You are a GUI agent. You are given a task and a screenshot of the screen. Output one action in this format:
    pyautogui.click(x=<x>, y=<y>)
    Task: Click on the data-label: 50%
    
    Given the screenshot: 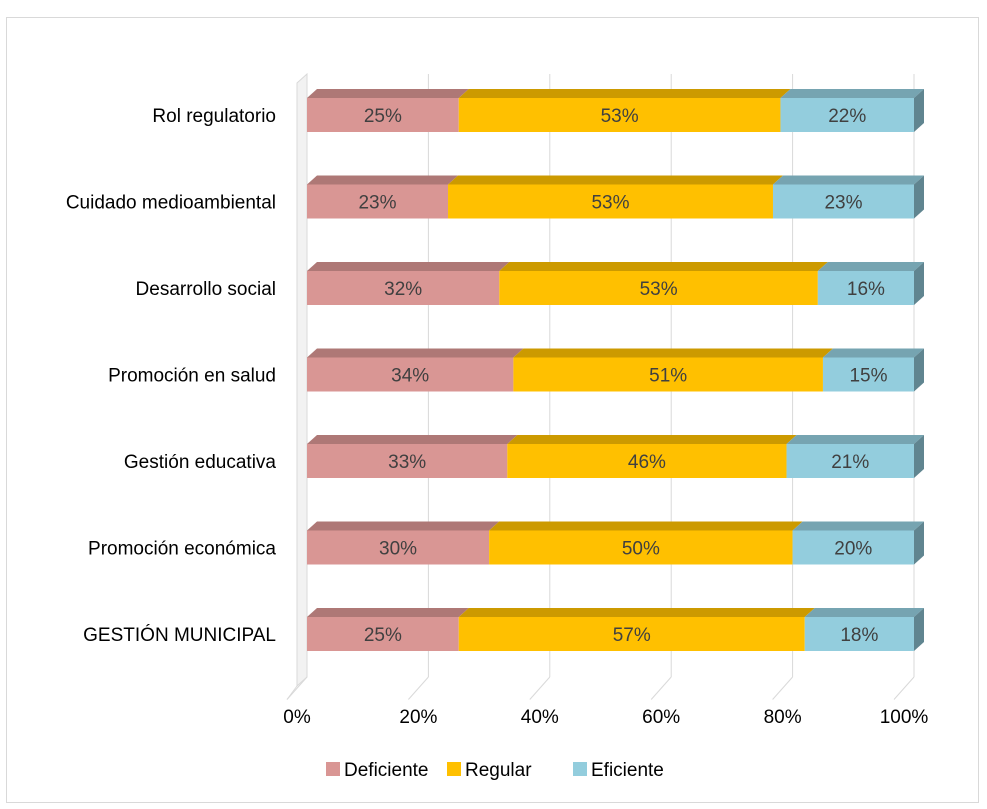 What is the action you would take?
    pyautogui.click(x=641, y=549)
    